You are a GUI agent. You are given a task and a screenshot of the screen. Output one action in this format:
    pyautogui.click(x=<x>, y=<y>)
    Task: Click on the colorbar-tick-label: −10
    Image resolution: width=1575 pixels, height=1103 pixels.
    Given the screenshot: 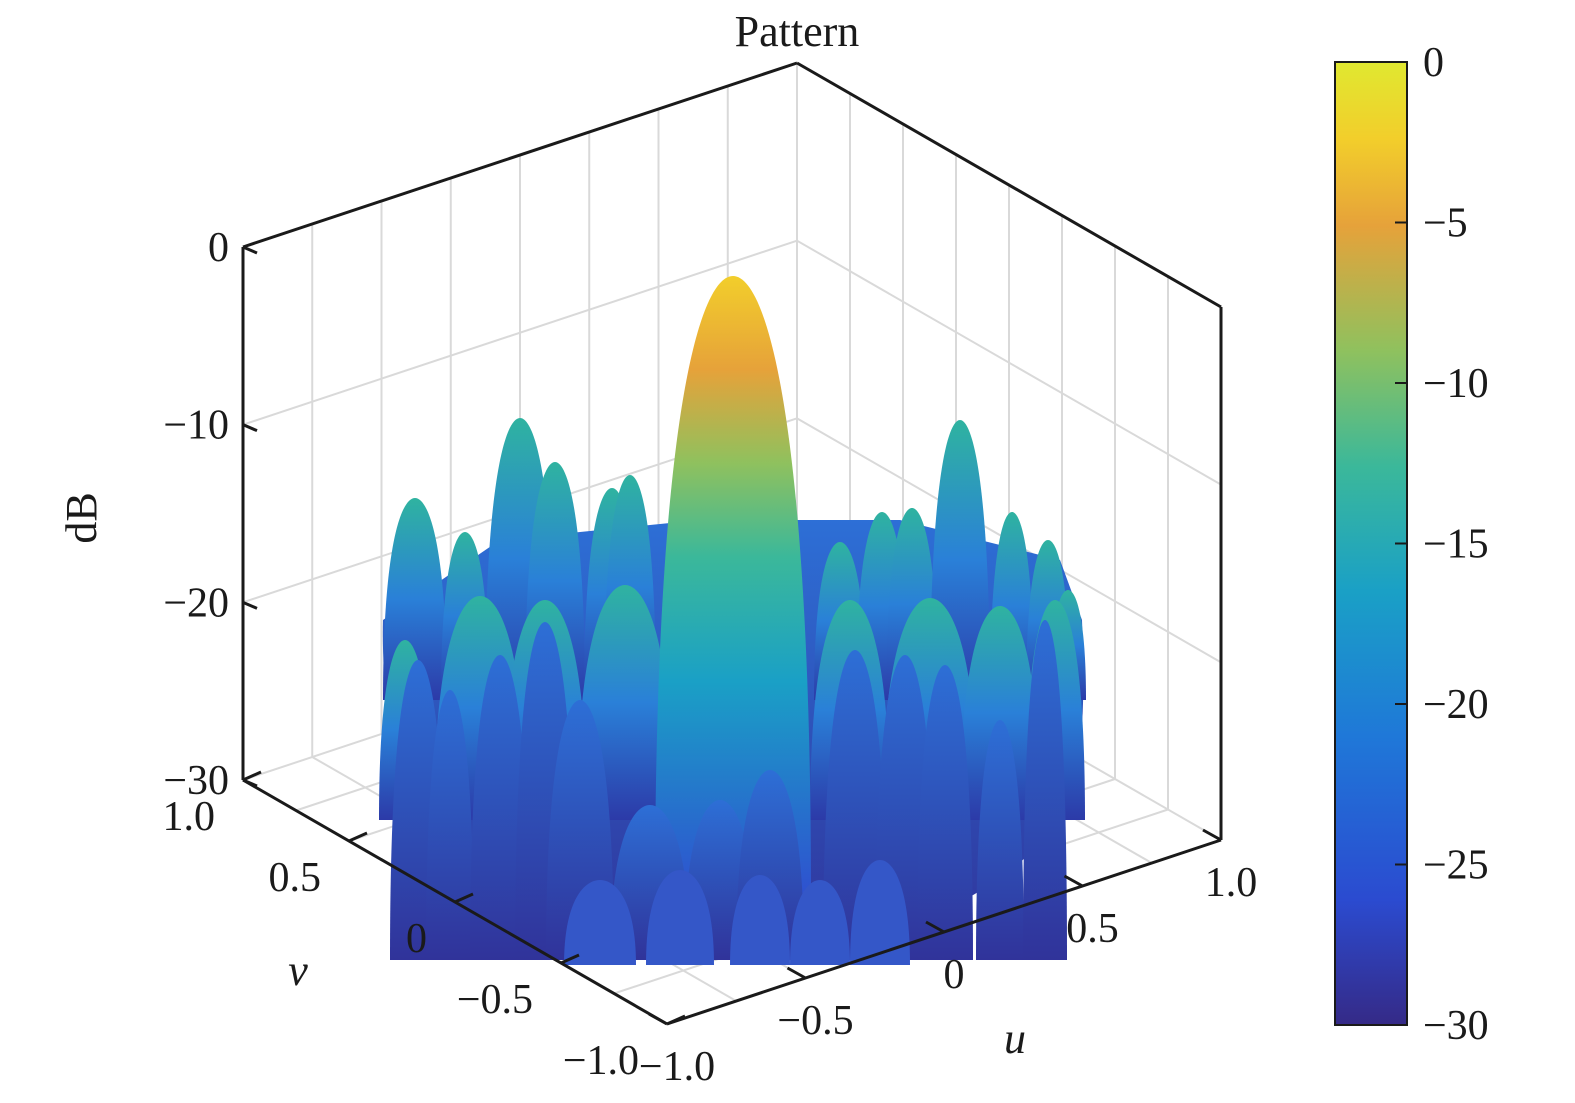 What is the action you would take?
    pyautogui.click(x=1456, y=384)
    